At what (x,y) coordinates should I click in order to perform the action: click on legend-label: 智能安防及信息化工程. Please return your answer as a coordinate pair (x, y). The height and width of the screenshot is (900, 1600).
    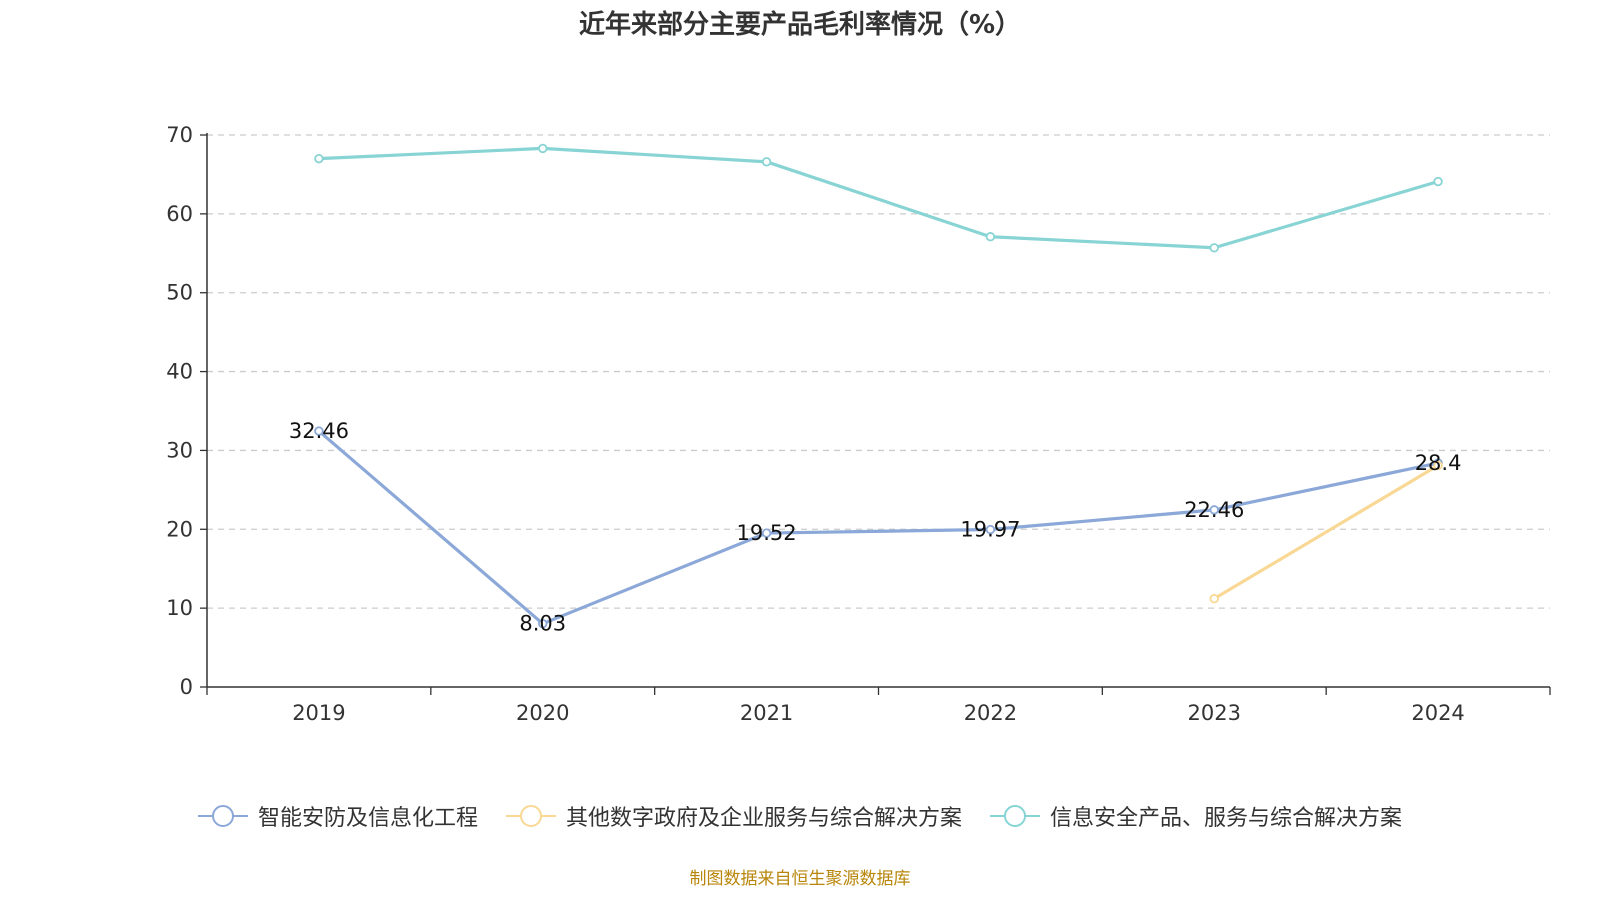
    Looking at the image, I should click on (367, 818).